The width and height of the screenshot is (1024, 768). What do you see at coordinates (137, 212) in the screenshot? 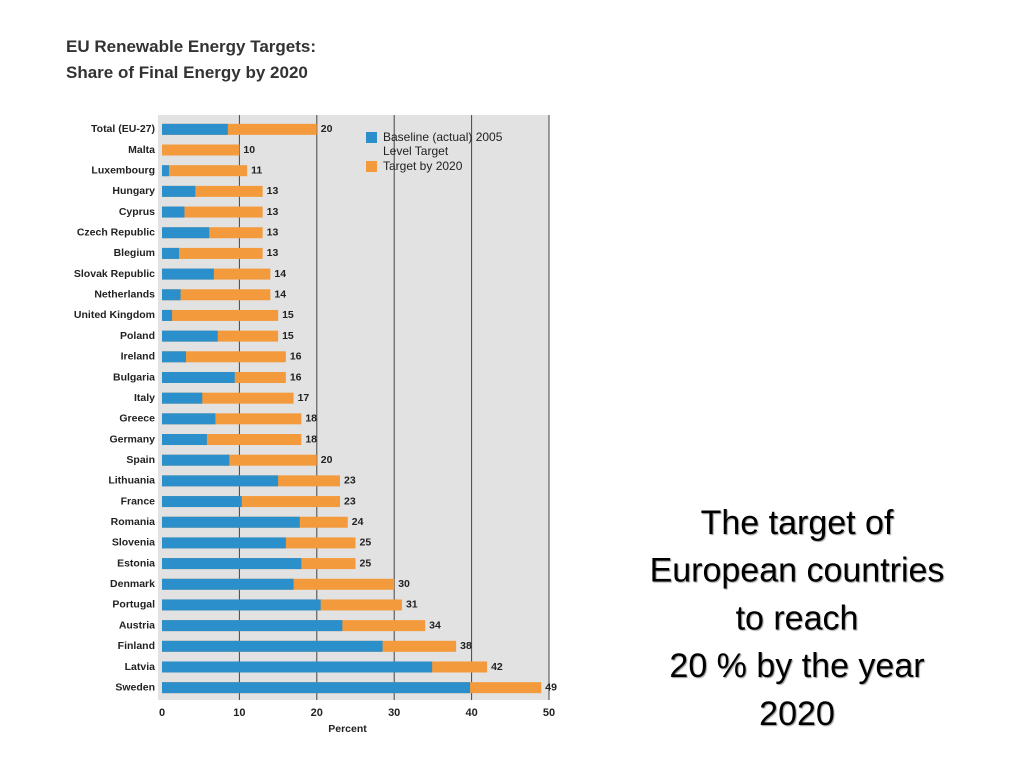
I see `category-label: Cyprus` at bounding box center [137, 212].